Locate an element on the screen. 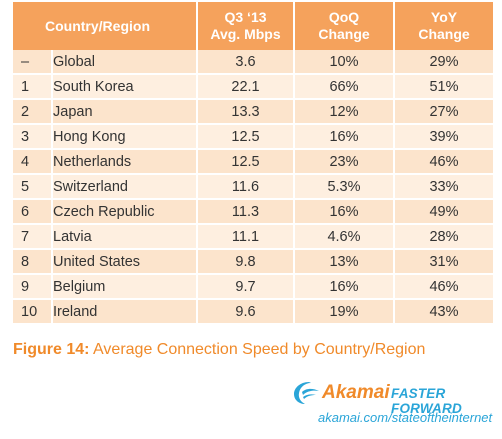 Image resolution: width=502 pixels, height=439 pixels. avg-speed-cell: 9.8 is located at coordinates (244, 262).